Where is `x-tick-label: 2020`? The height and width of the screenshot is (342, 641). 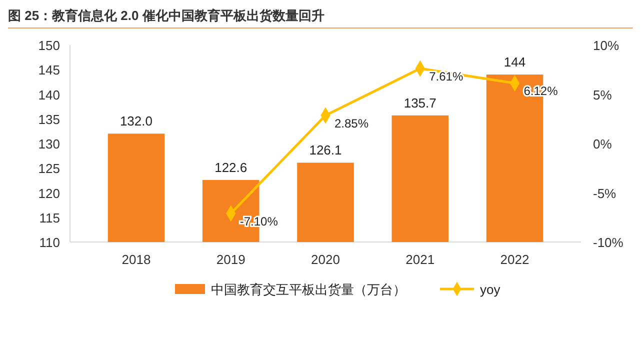
x-tick-label: 2020 is located at coordinates (325, 259).